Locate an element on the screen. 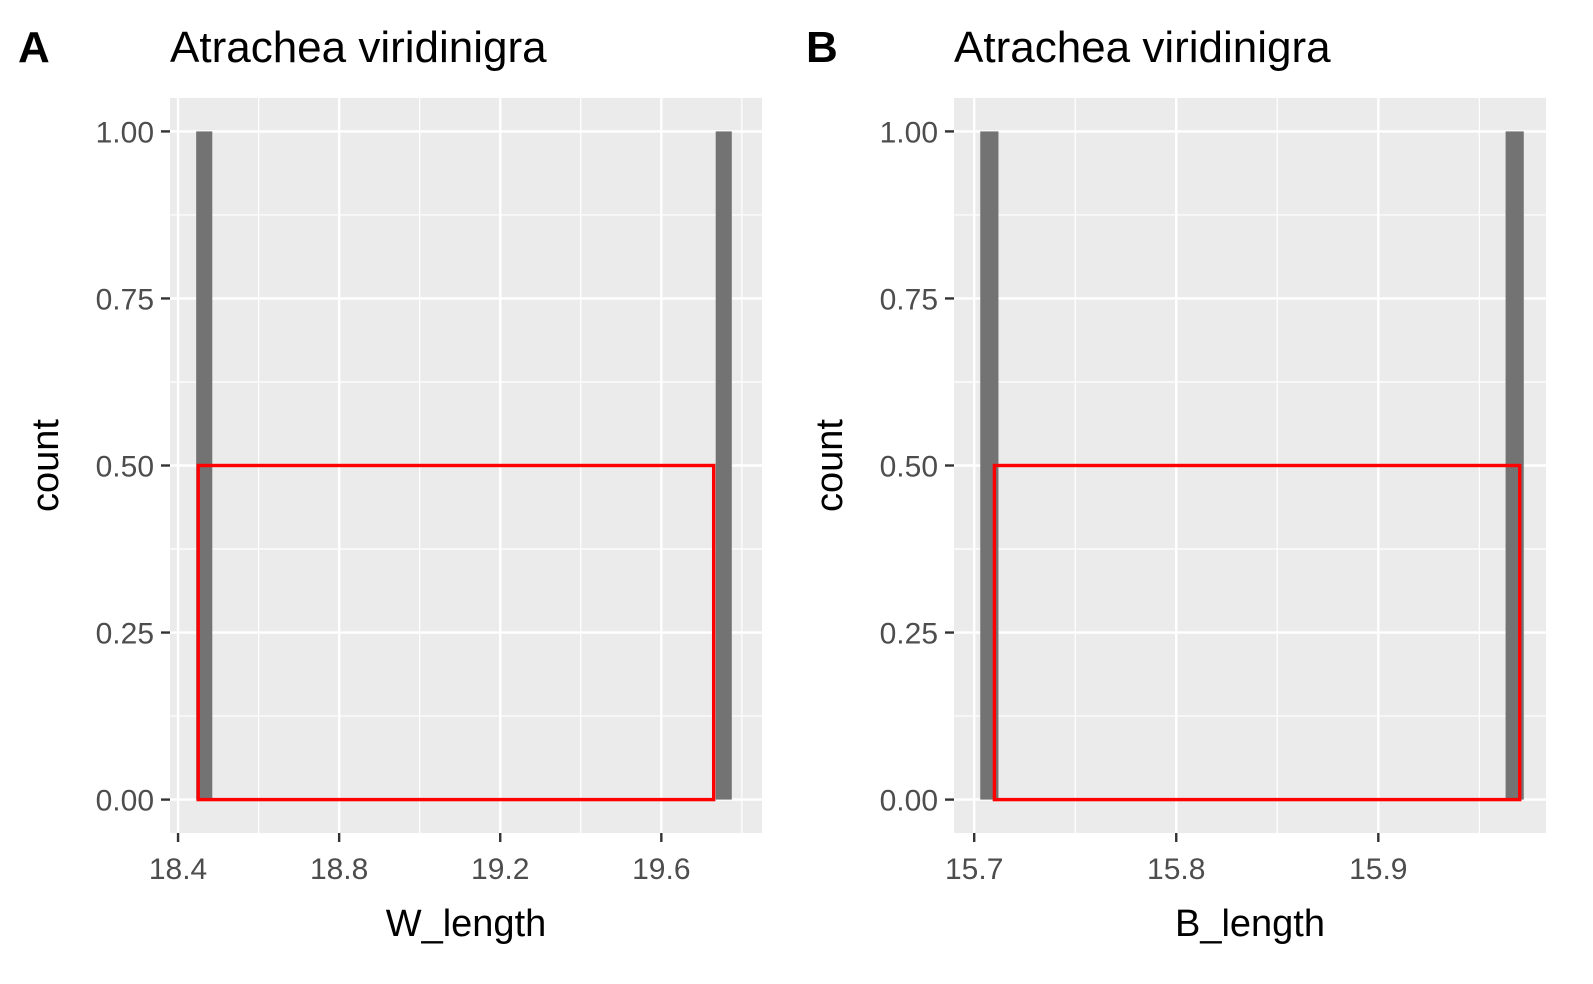 The height and width of the screenshot is (984, 1593). x-axis-title: W_length is located at coordinates (466, 924).